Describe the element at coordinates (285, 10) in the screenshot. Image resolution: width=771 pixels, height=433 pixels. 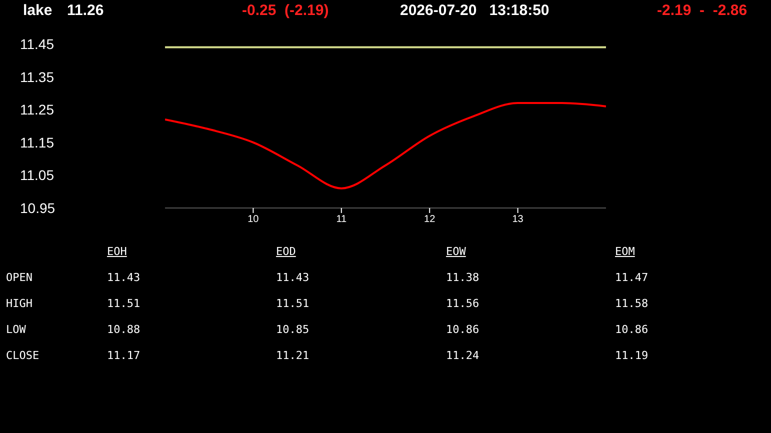
I see `text: -0.25 (-2.19)` at that location.